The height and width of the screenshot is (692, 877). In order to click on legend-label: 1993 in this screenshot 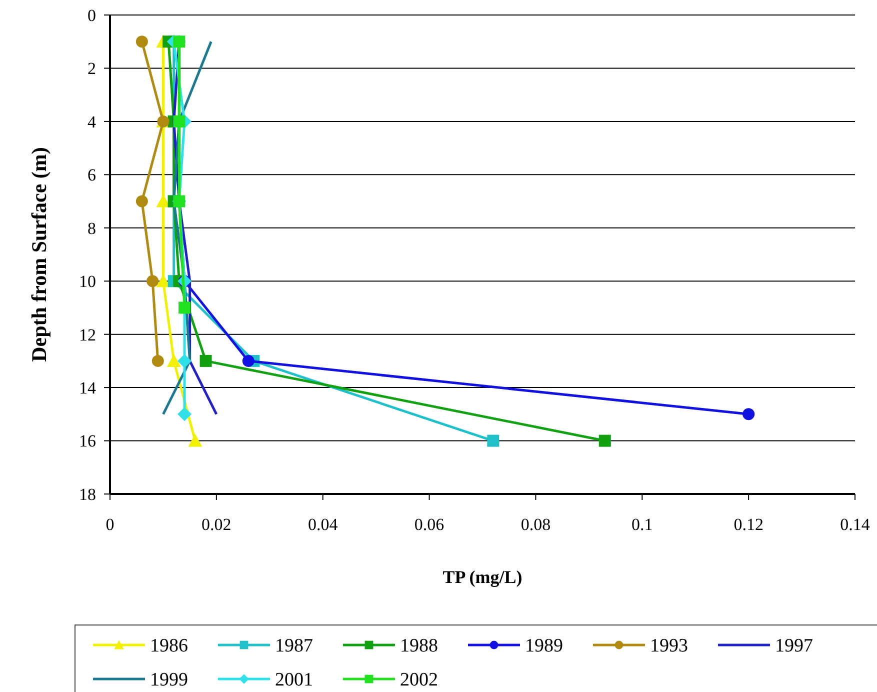, I will do `click(669, 646)`.